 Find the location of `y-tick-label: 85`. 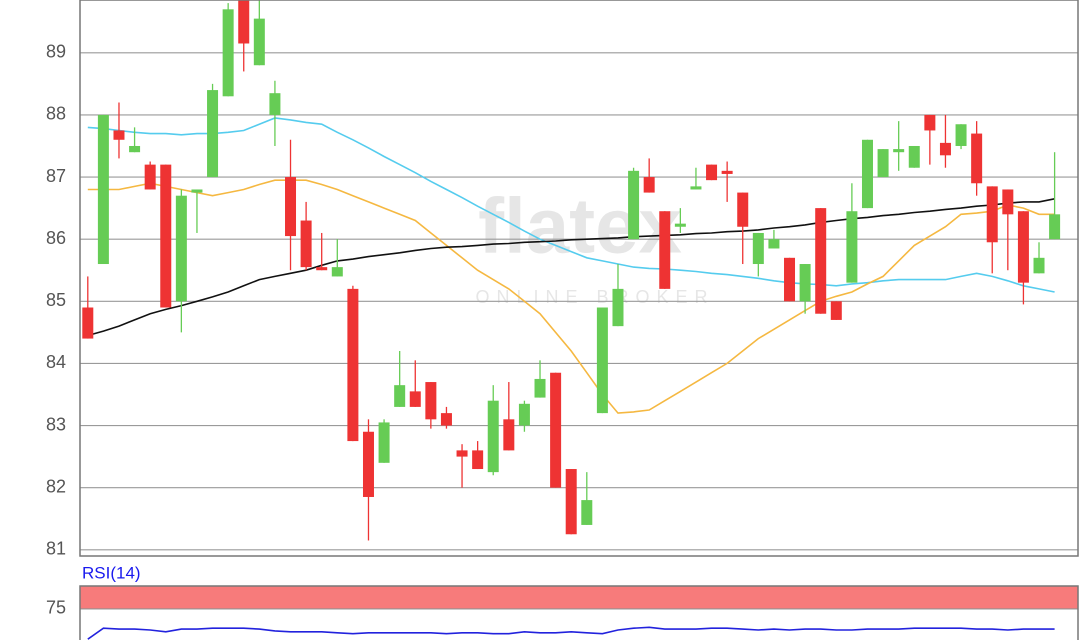

y-tick-label: 85 is located at coordinates (56, 300).